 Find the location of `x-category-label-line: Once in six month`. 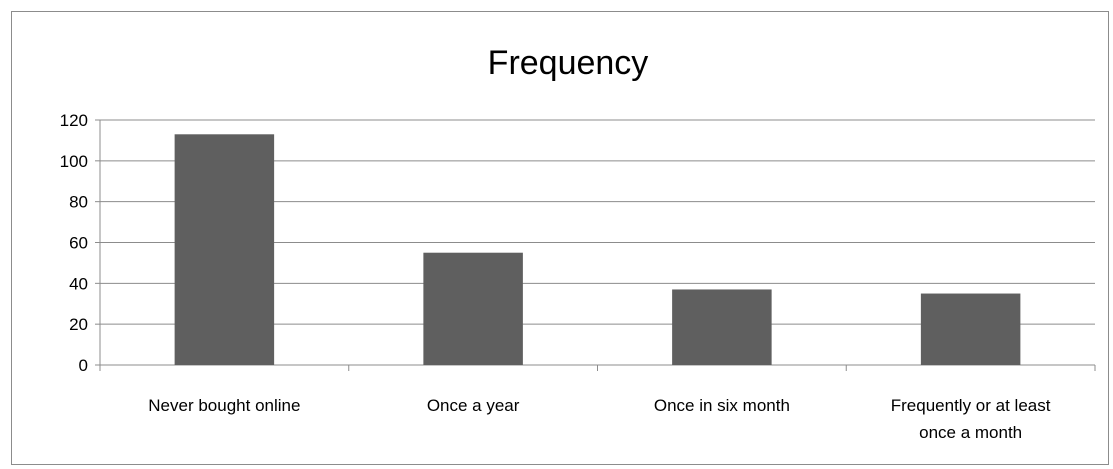

x-category-label-line: Once in six month is located at coordinates (722, 405).